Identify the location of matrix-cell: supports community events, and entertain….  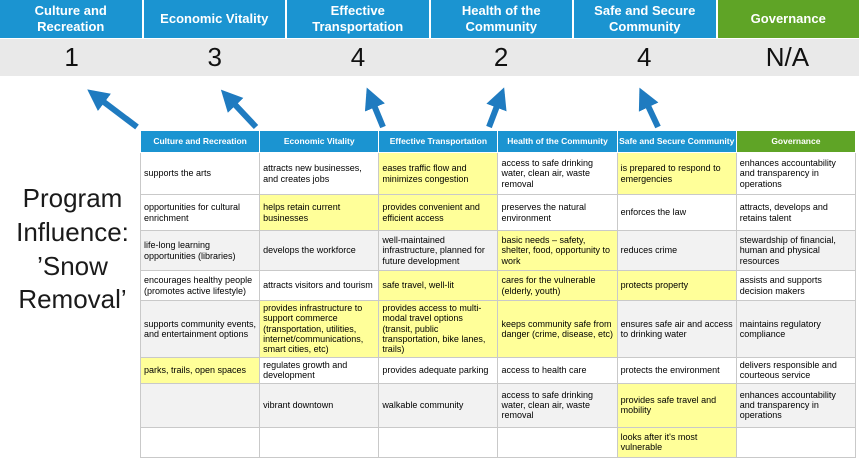
(200, 329).